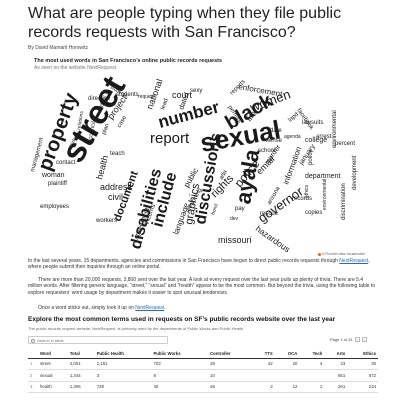 This screenshot has width=400, height=400. Describe the element at coordinates (33, 353) in the screenshot. I see `col-header-rank` at that location.